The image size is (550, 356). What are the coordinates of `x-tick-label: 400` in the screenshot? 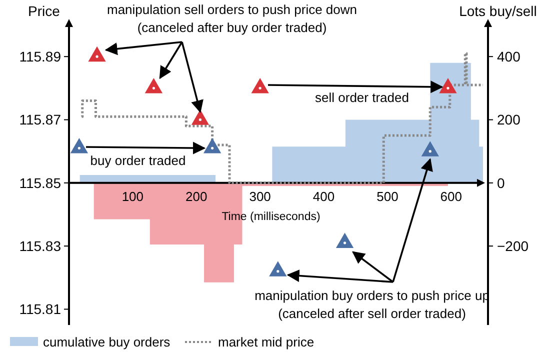 It's located at (323, 196).